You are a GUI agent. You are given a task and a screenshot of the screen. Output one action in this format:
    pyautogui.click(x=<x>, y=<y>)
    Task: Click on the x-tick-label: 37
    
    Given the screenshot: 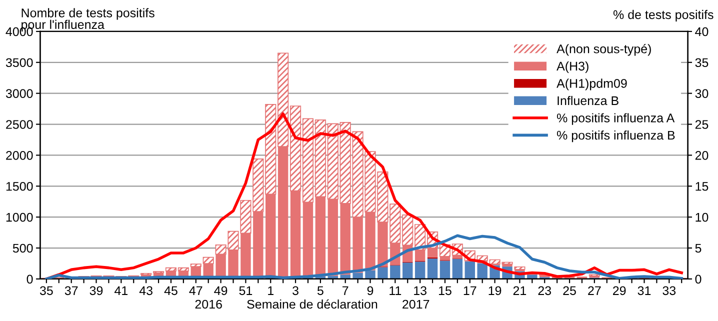 What is the action you would take?
    pyautogui.click(x=71, y=291)
    